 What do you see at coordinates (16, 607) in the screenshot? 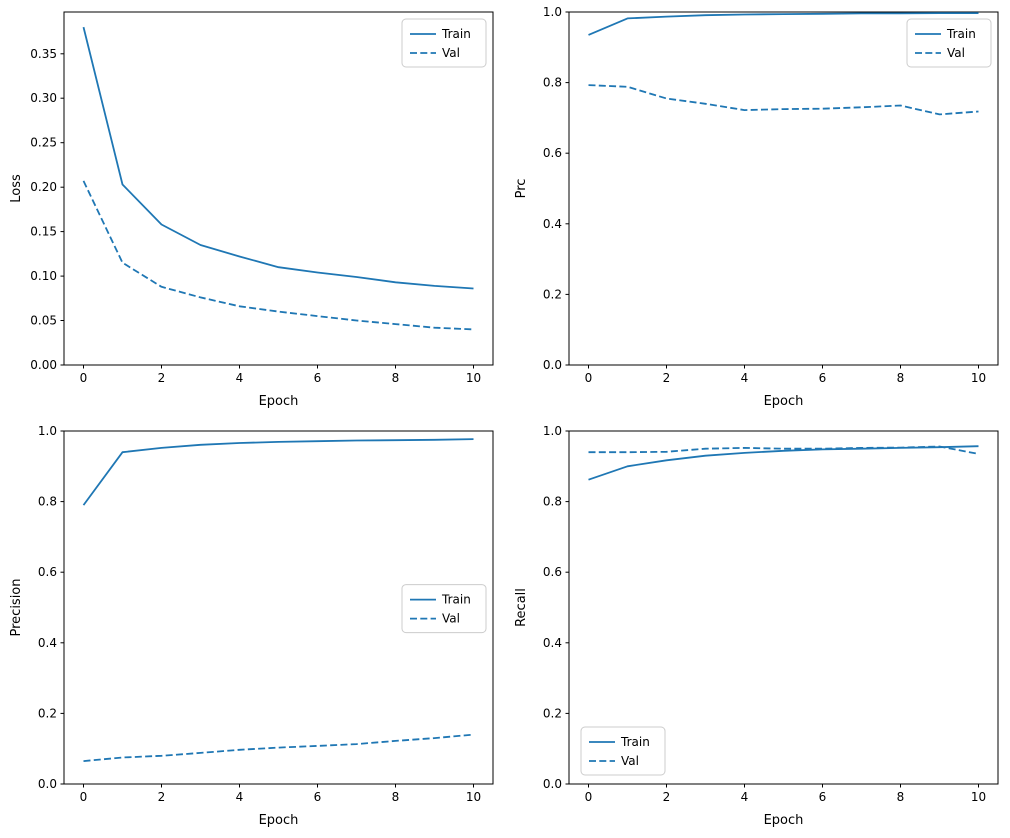
I see `y-axis-label: Precision` at bounding box center [16, 607].